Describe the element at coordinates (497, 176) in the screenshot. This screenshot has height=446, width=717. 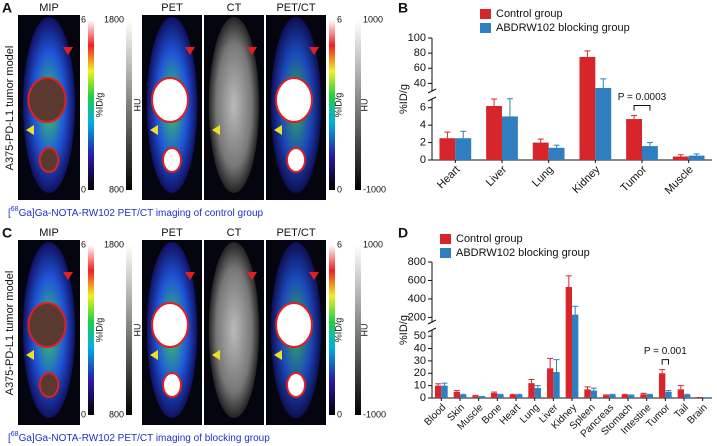
I see `x-tick-label: Liver` at that location.